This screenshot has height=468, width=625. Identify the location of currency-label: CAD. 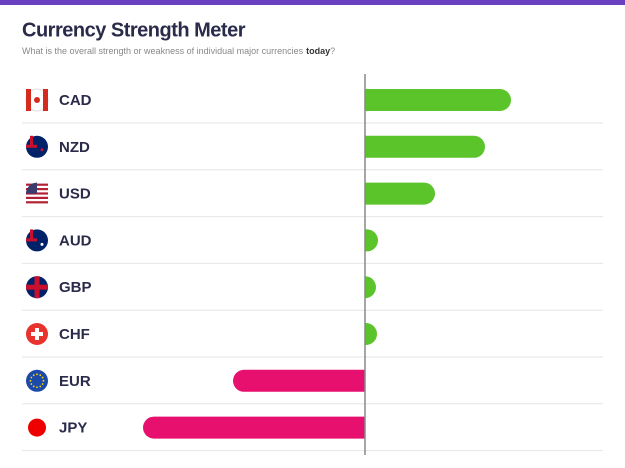
(75, 100).